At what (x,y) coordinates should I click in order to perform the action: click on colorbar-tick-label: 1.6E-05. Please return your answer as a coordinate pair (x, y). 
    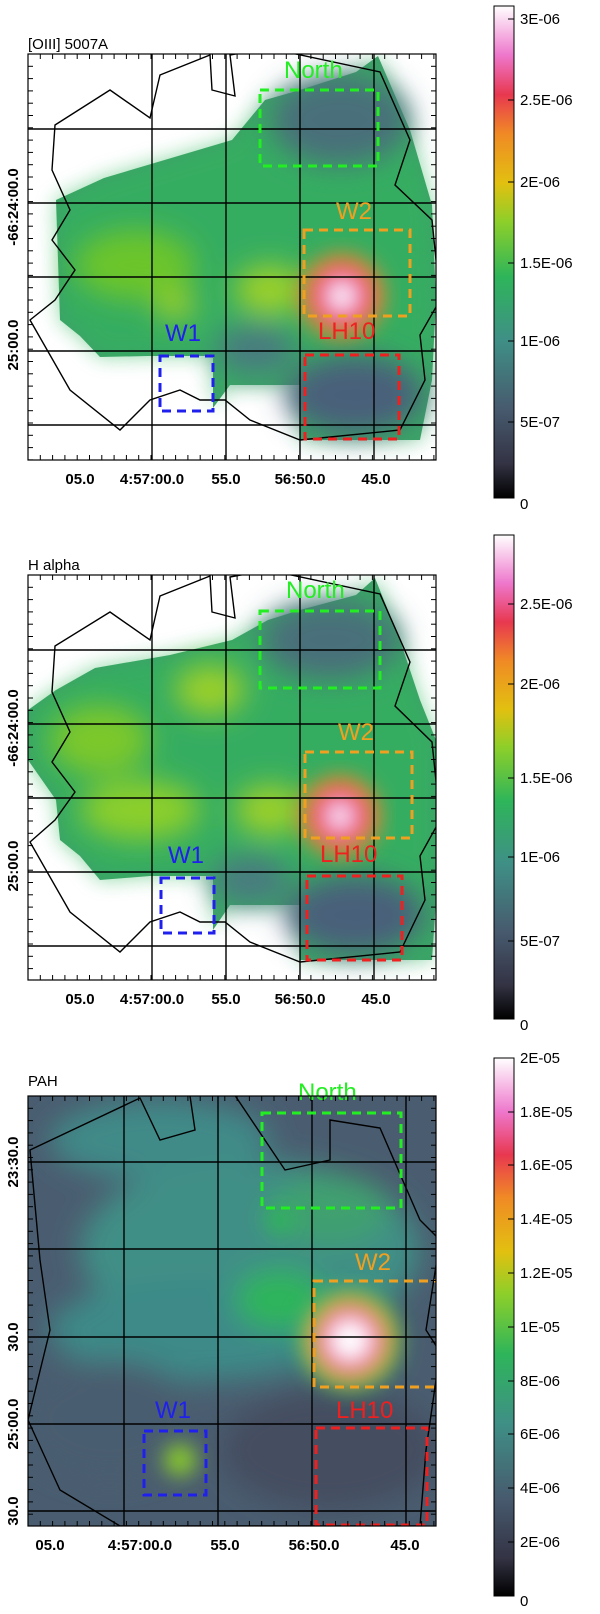
    Looking at the image, I should click on (546, 1165).